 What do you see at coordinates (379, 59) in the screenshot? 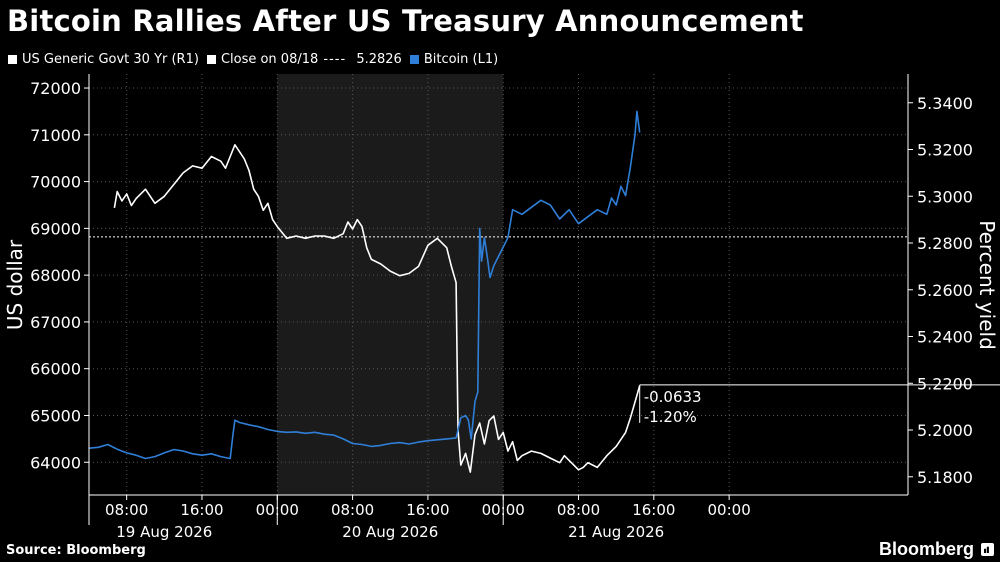
I see `legend-value-close: 5.2826` at bounding box center [379, 59].